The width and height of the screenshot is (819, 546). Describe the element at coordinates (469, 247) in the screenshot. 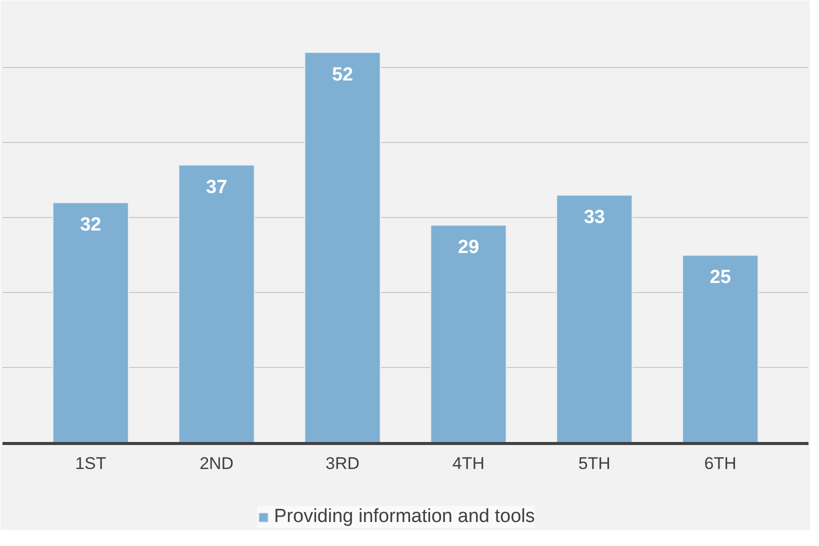

I see `data-label: 29` at that location.